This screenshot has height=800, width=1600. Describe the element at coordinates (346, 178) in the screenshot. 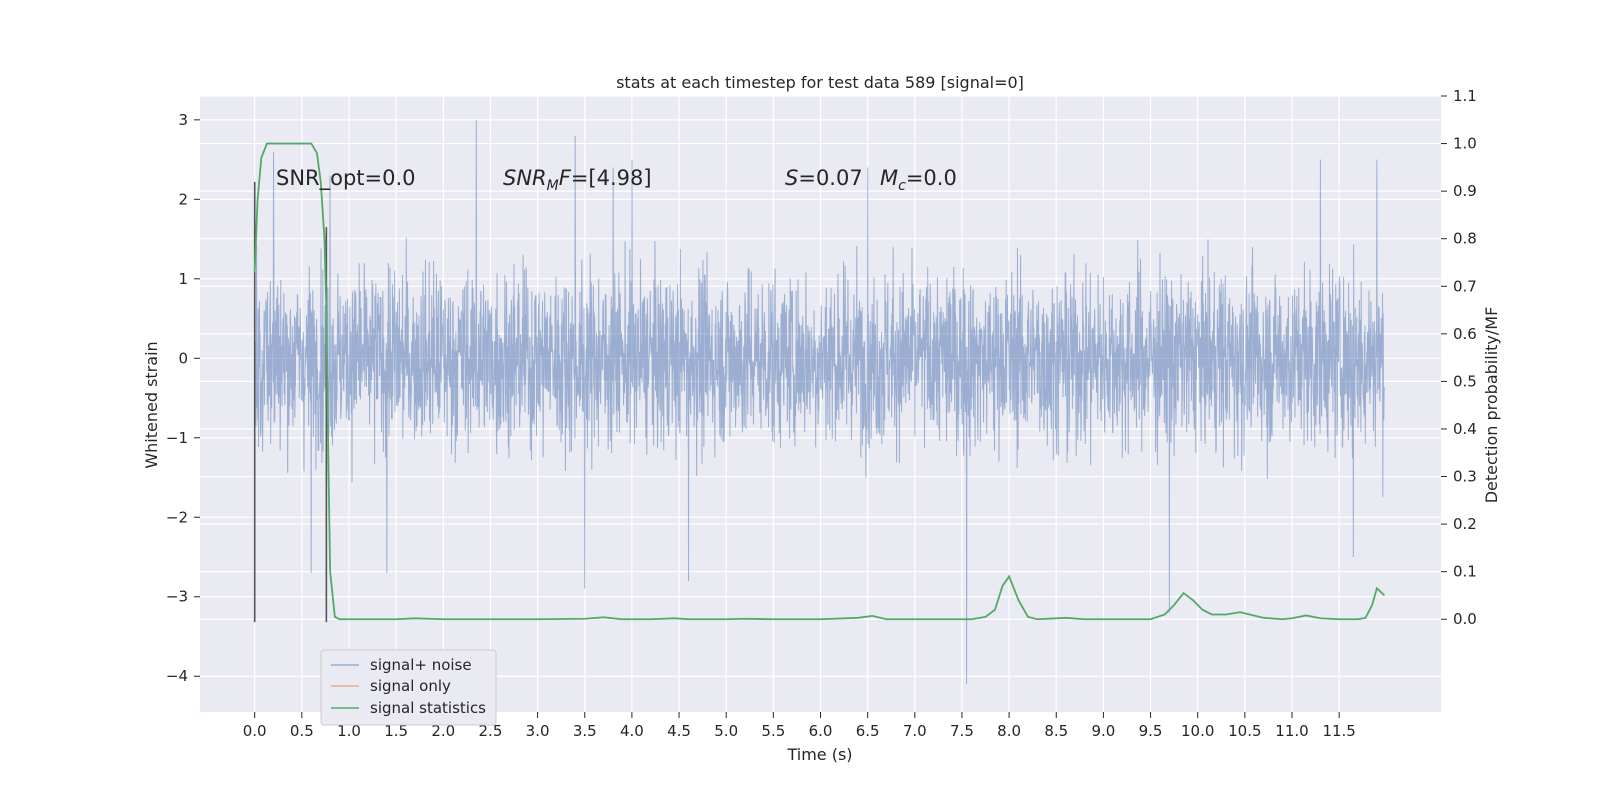

I see `annotation-snr-opt: SNR_opt=0.0` at that location.